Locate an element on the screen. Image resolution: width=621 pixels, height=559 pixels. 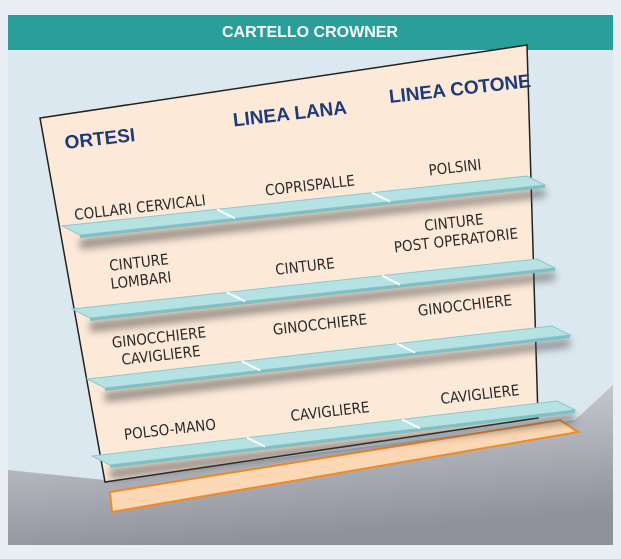
header-title: CARTELLO CROWNER is located at coordinates (310, 32).